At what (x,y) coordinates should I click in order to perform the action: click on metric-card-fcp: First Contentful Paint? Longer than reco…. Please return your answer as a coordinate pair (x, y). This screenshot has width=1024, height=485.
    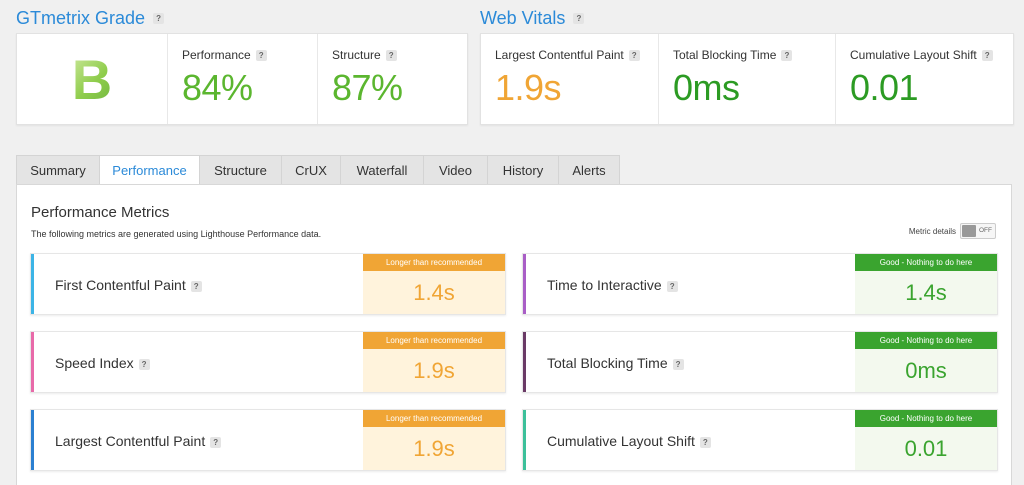
    Looking at the image, I should click on (268, 284).